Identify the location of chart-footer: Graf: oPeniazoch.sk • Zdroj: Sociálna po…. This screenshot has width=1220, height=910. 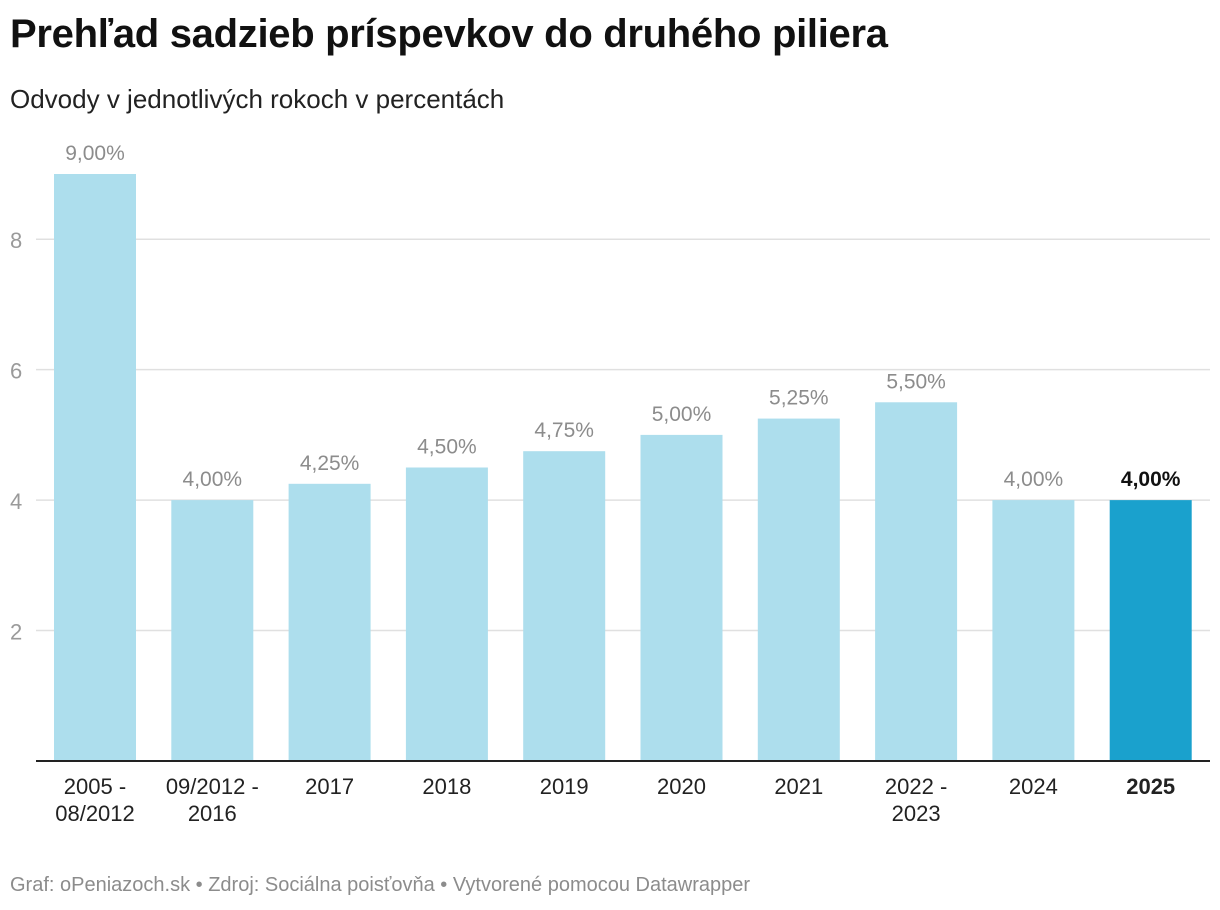
(380, 885).